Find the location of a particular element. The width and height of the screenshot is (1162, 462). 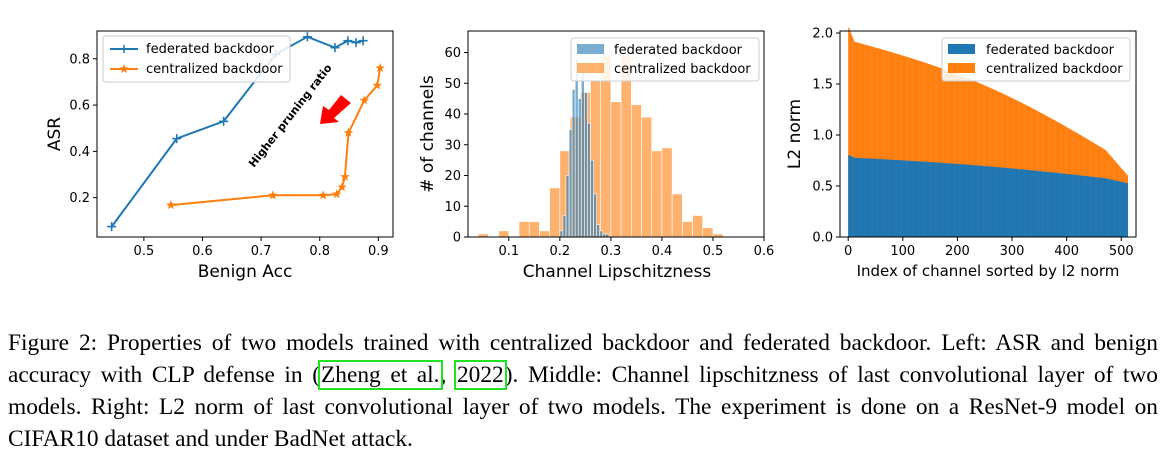

right-x-tick-label: 400 is located at coordinates (1066, 251).